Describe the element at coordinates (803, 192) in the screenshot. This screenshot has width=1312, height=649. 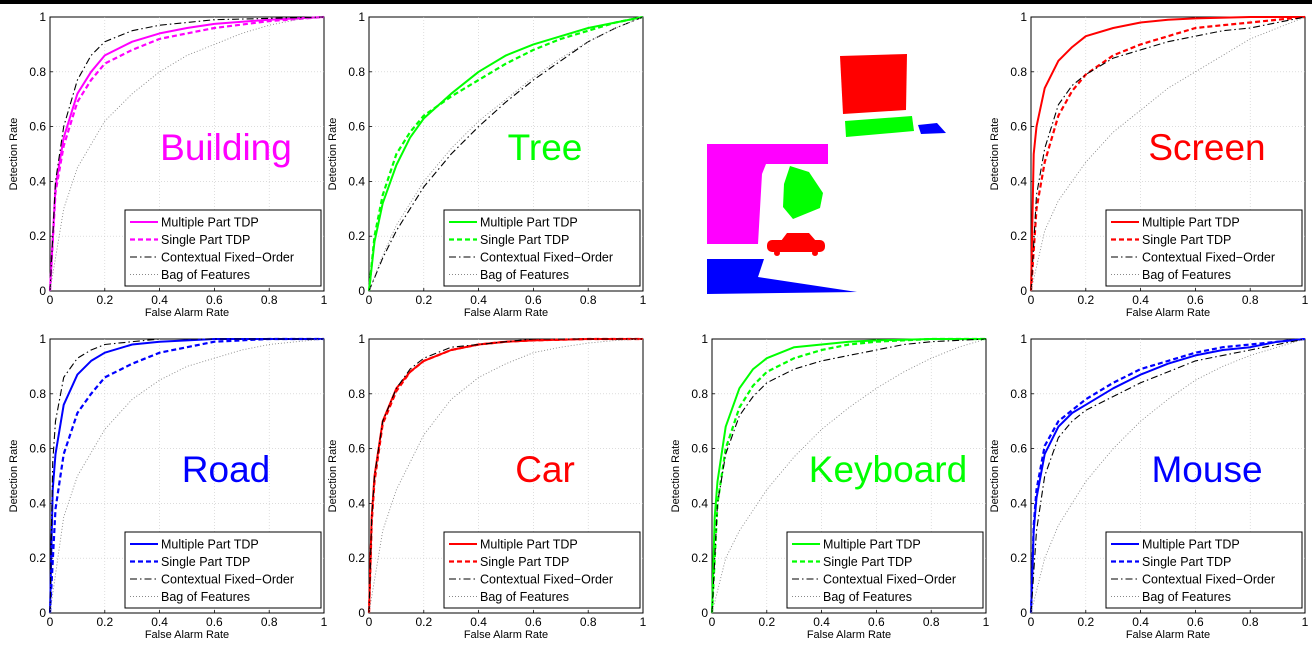
I see `tree-region` at that location.